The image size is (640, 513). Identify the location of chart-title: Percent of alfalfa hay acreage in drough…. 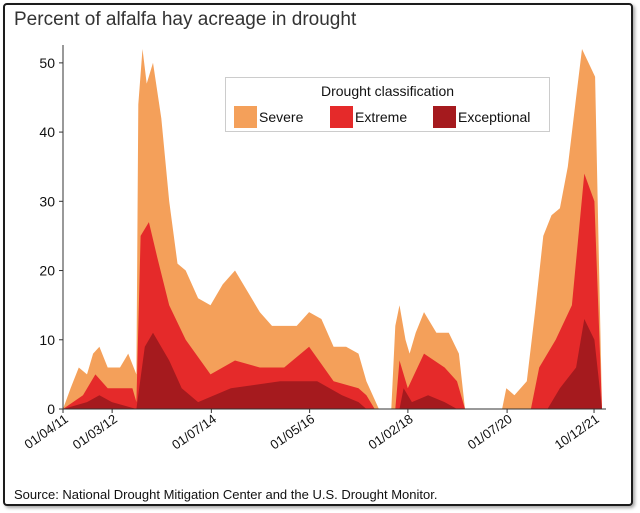
(185, 19).